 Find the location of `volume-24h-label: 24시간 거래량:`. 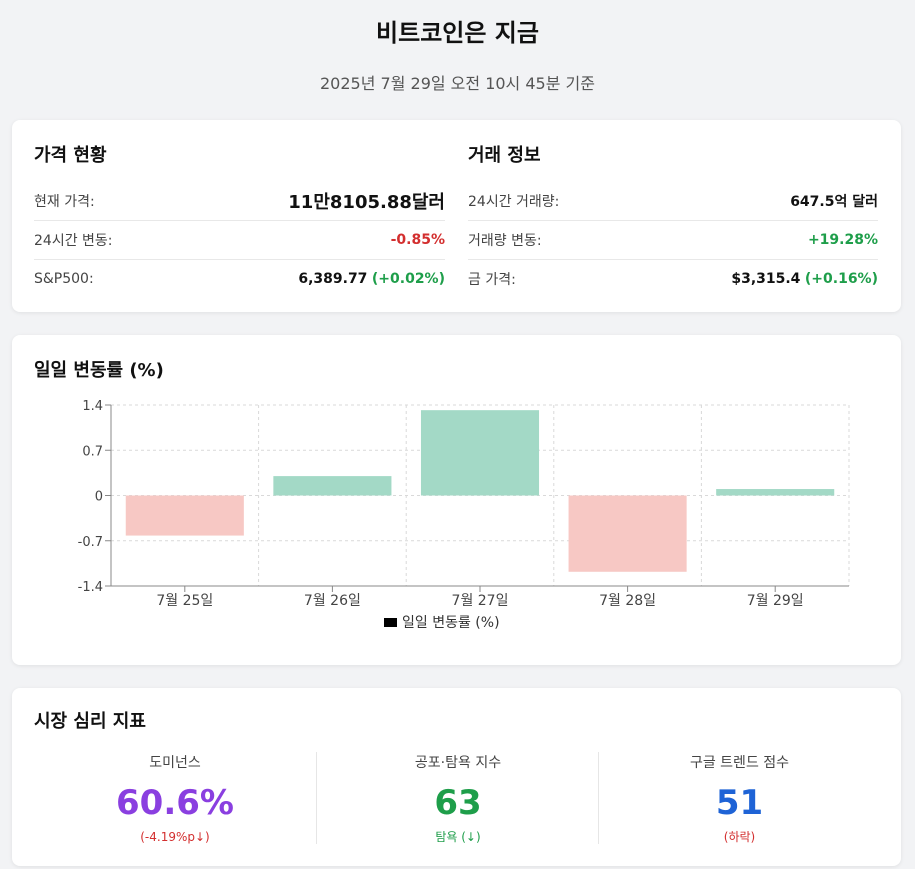

volume-24h-label: 24시간 거래량: is located at coordinates (514, 202).